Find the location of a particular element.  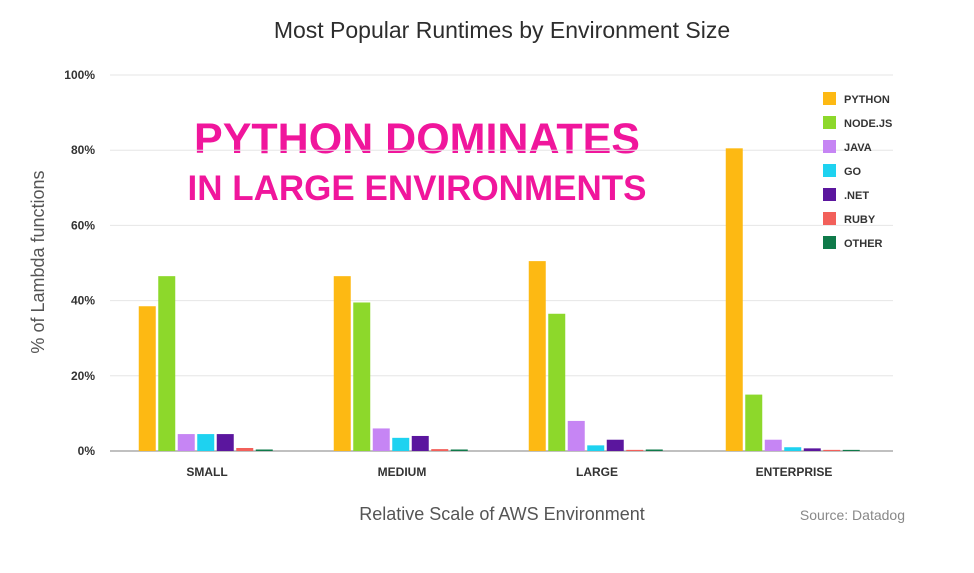

legend-label: .NET is located at coordinates (856, 196).